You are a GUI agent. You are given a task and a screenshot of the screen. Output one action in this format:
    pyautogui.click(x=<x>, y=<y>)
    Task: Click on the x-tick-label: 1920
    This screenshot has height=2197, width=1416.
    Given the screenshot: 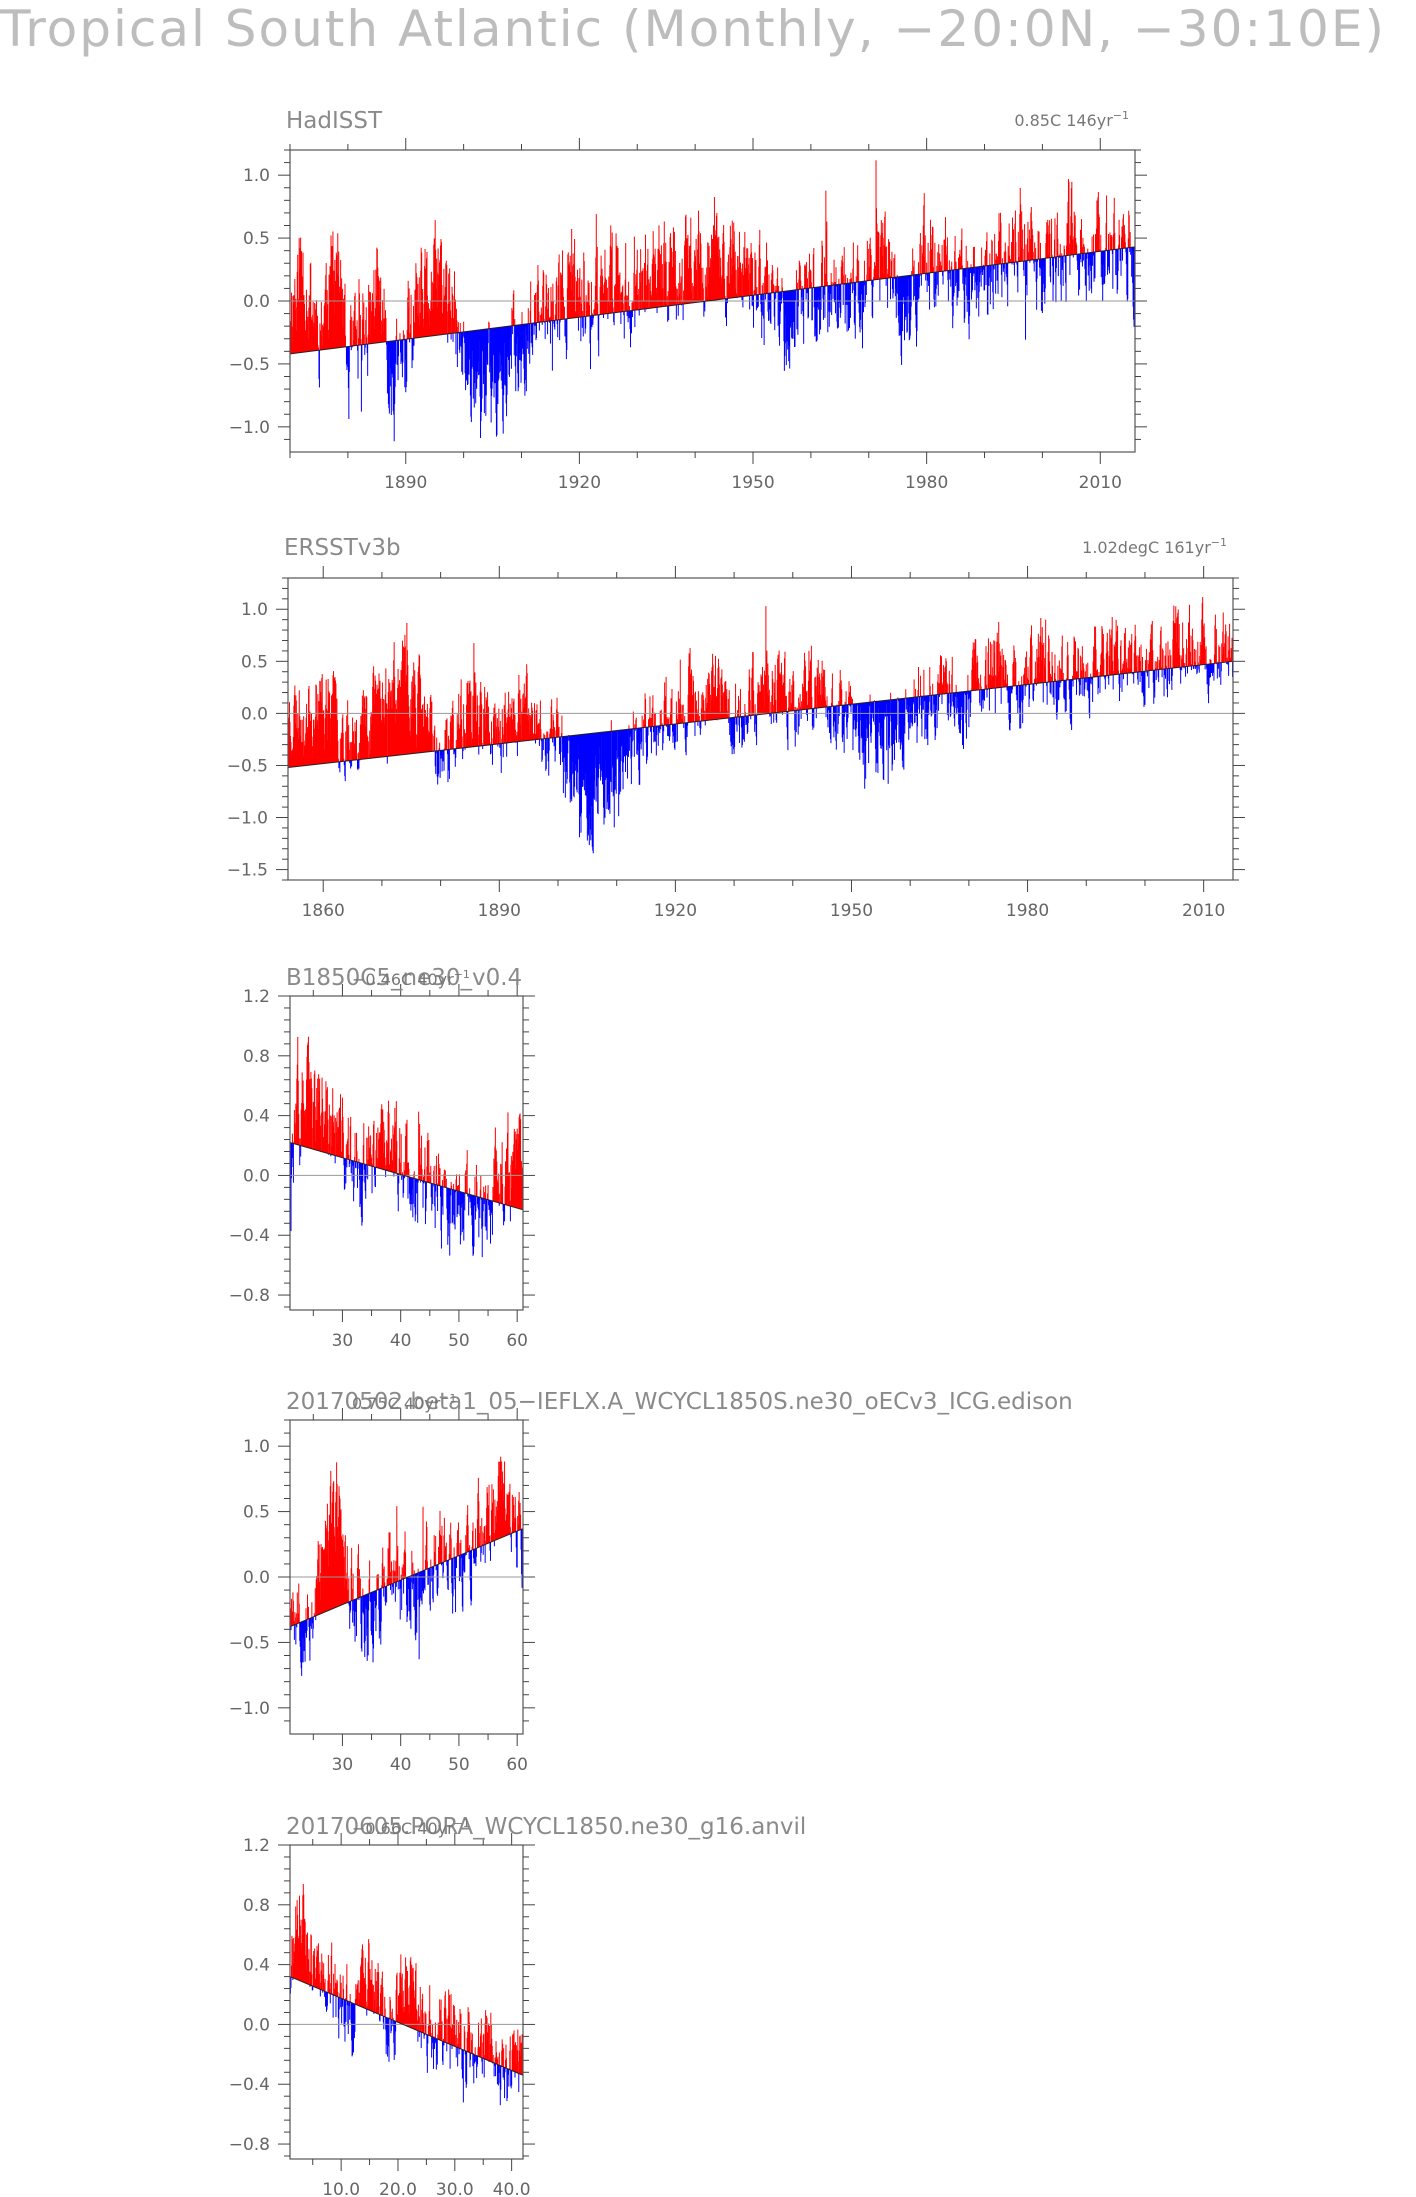 What is the action you would take?
    pyautogui.click(x=675, y=911)
    